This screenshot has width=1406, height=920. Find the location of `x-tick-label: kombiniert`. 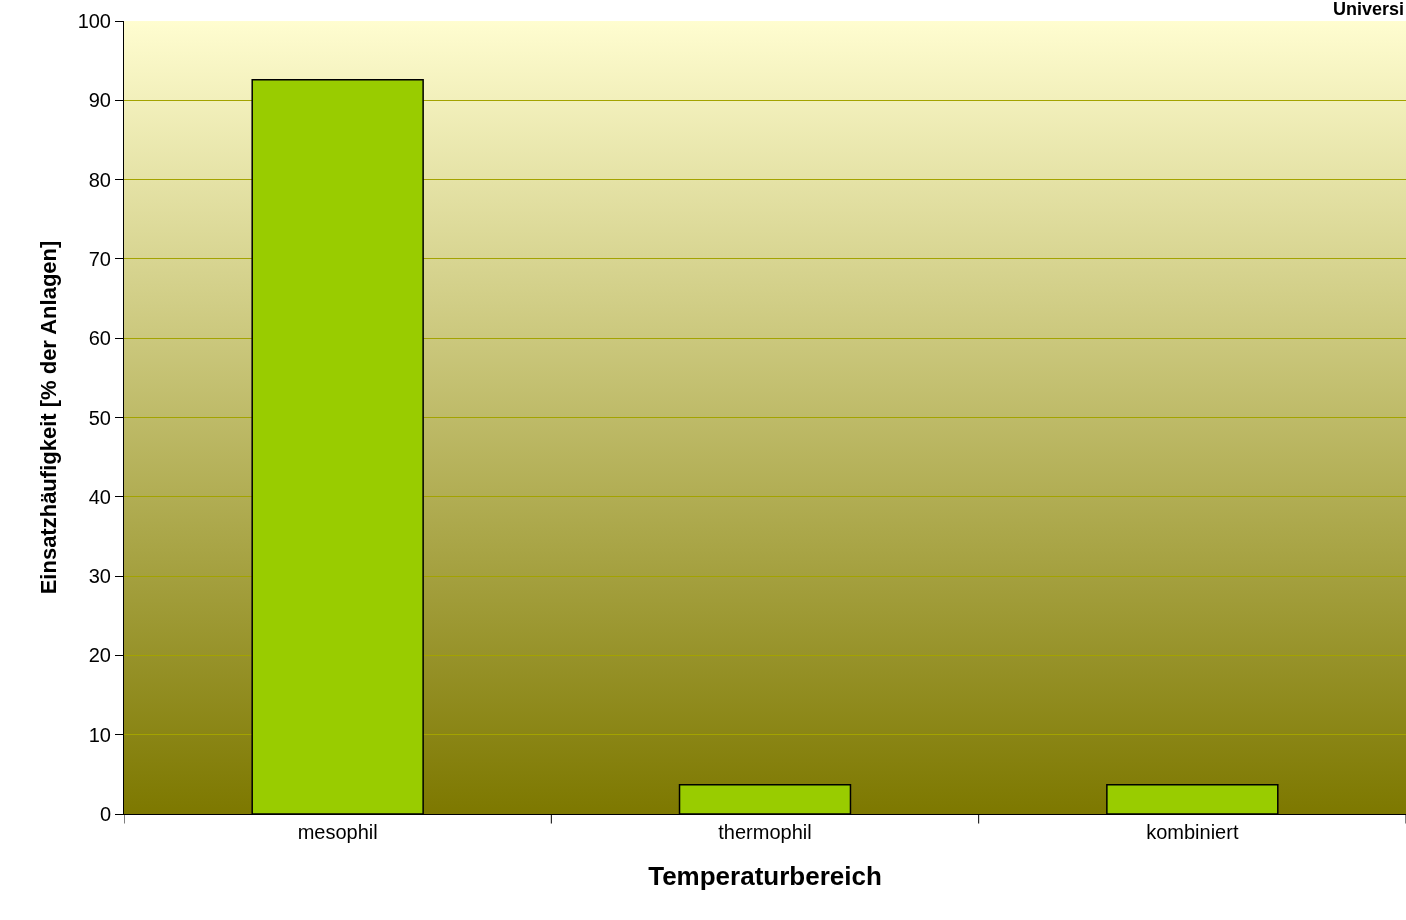

x-tick-label: kombiniert is located at coordinates (1192, 832).